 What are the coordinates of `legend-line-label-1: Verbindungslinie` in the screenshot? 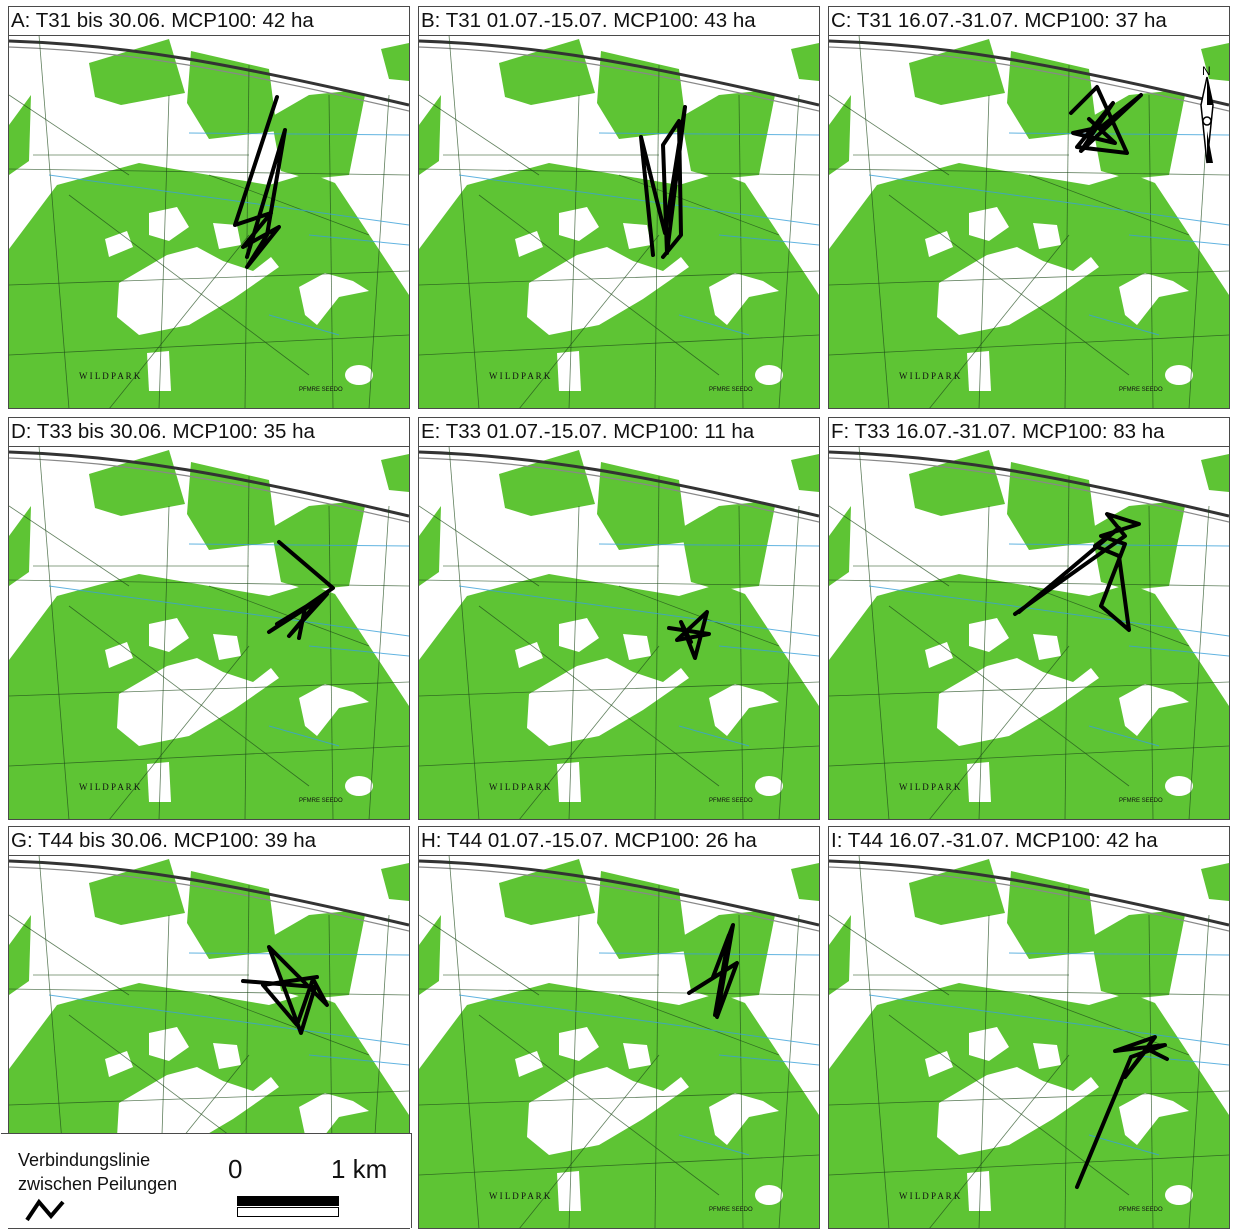 It's located at (84, 1160).